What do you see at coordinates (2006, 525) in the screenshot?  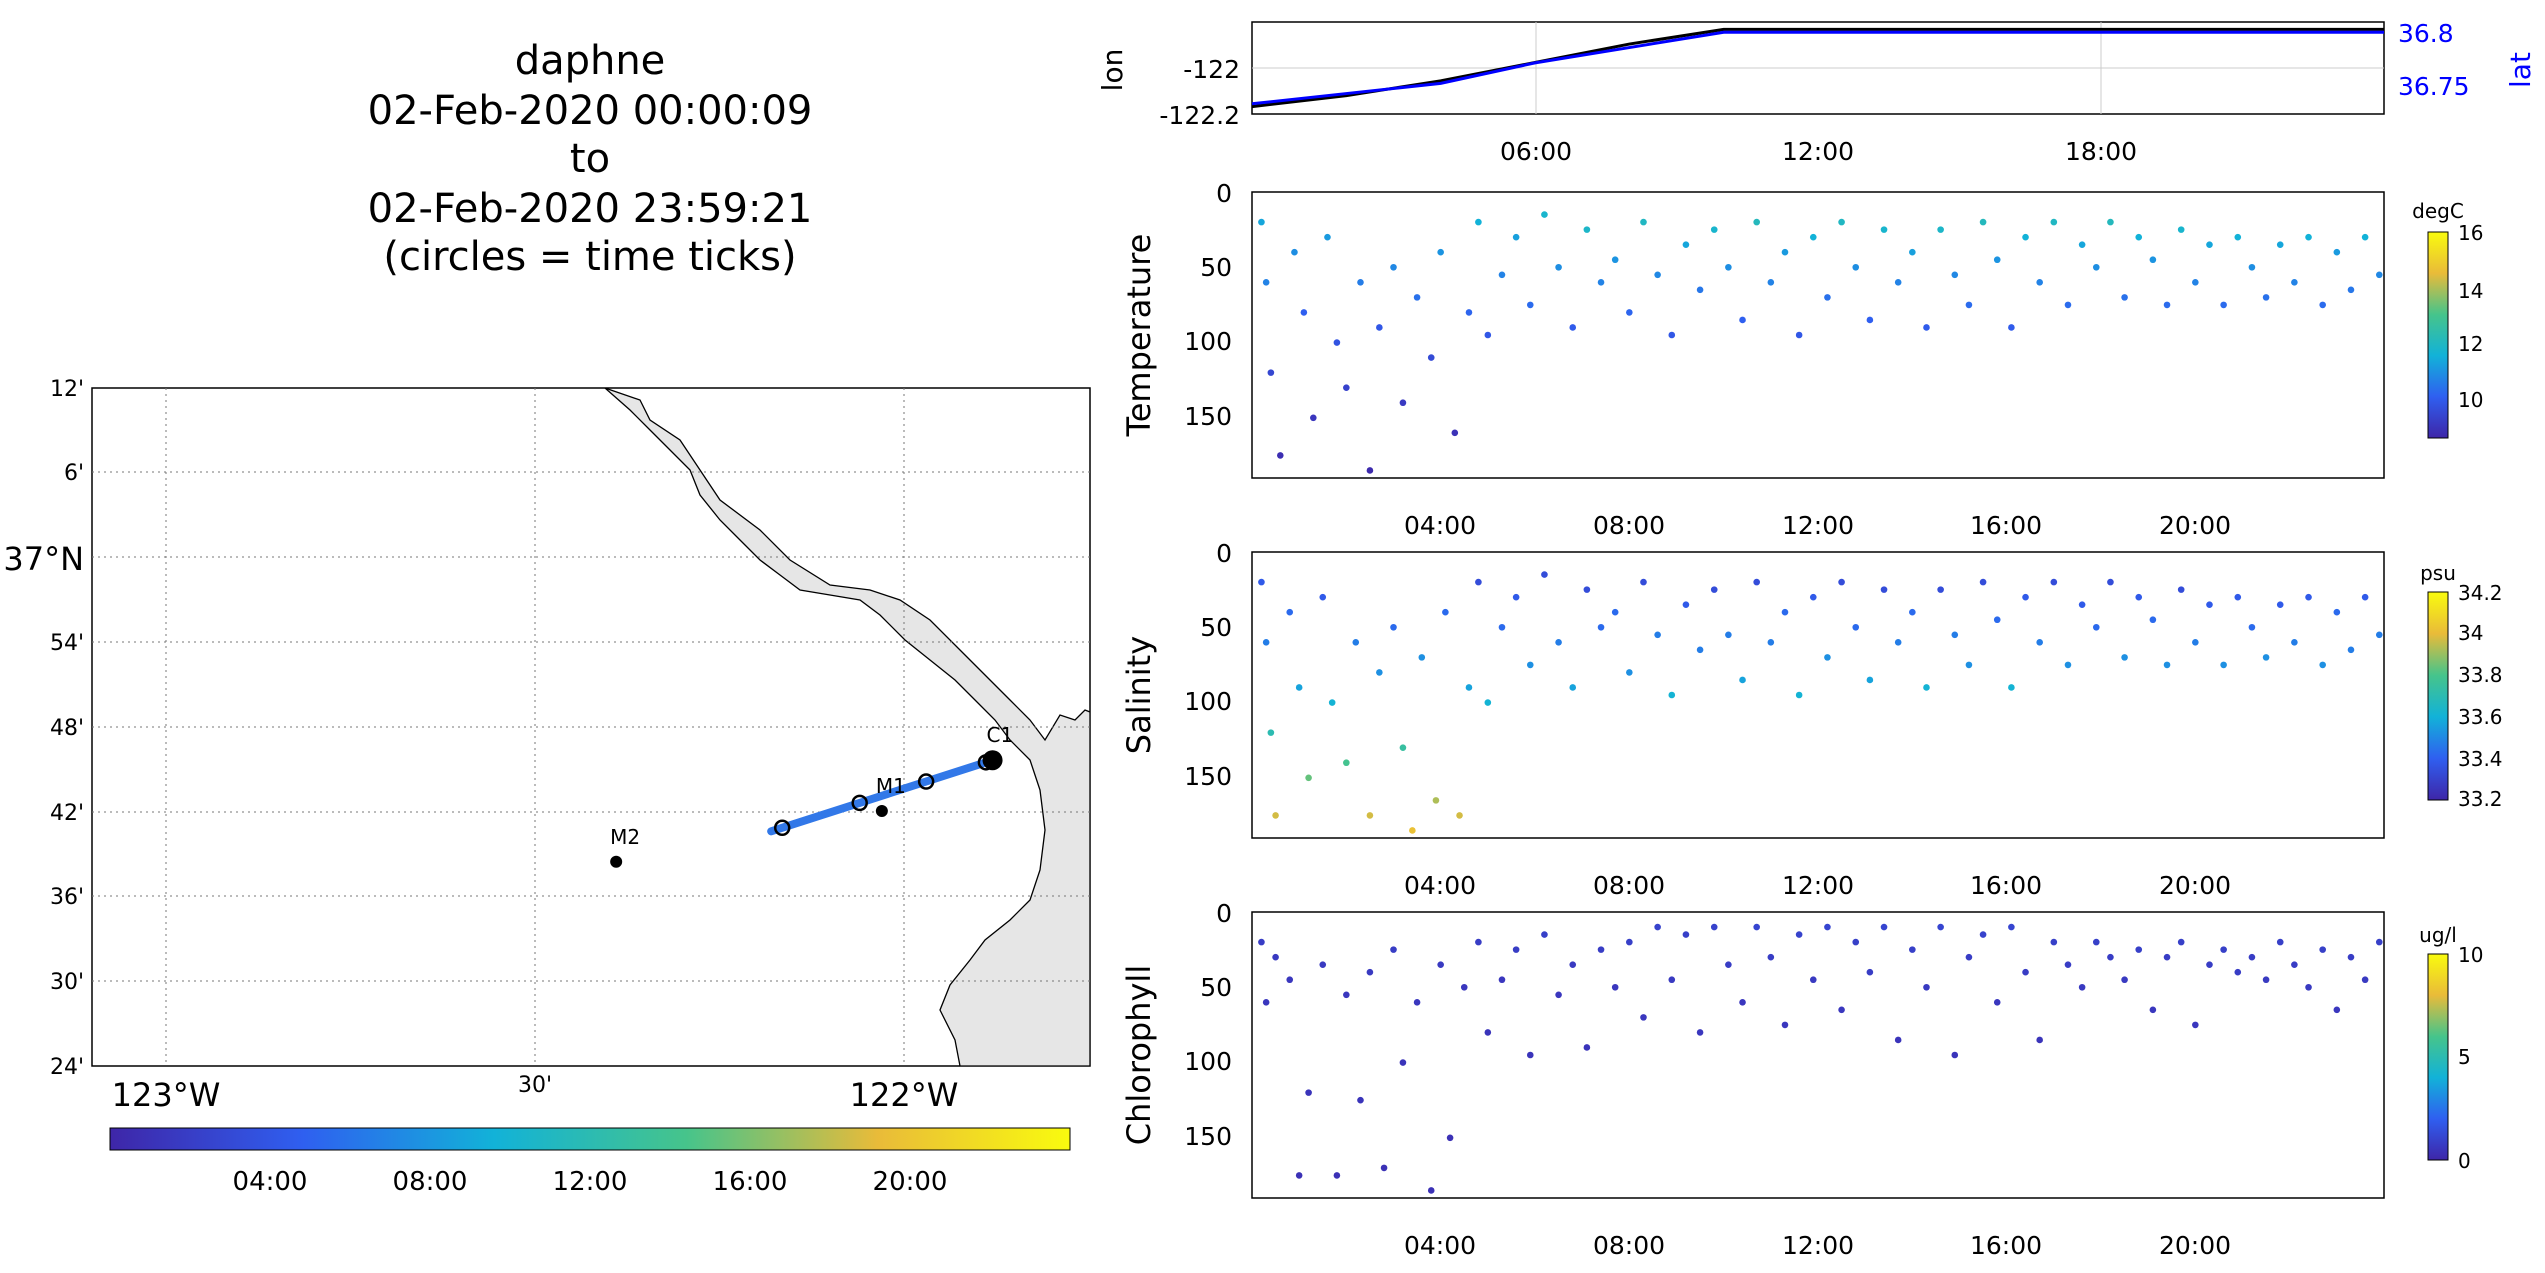 I see `temperature-x-tick: 16:00` at bounding box center [2006, 525].